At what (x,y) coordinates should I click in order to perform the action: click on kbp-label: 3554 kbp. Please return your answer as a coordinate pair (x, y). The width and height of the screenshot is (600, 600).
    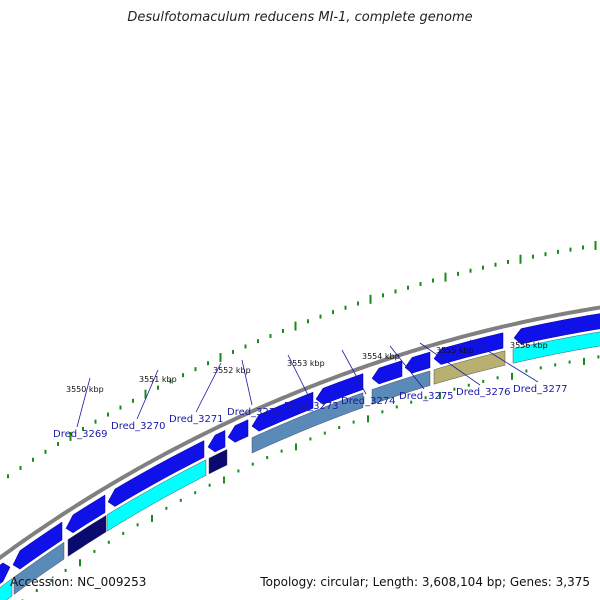
    Looking at the image, I should click on (381, 356).